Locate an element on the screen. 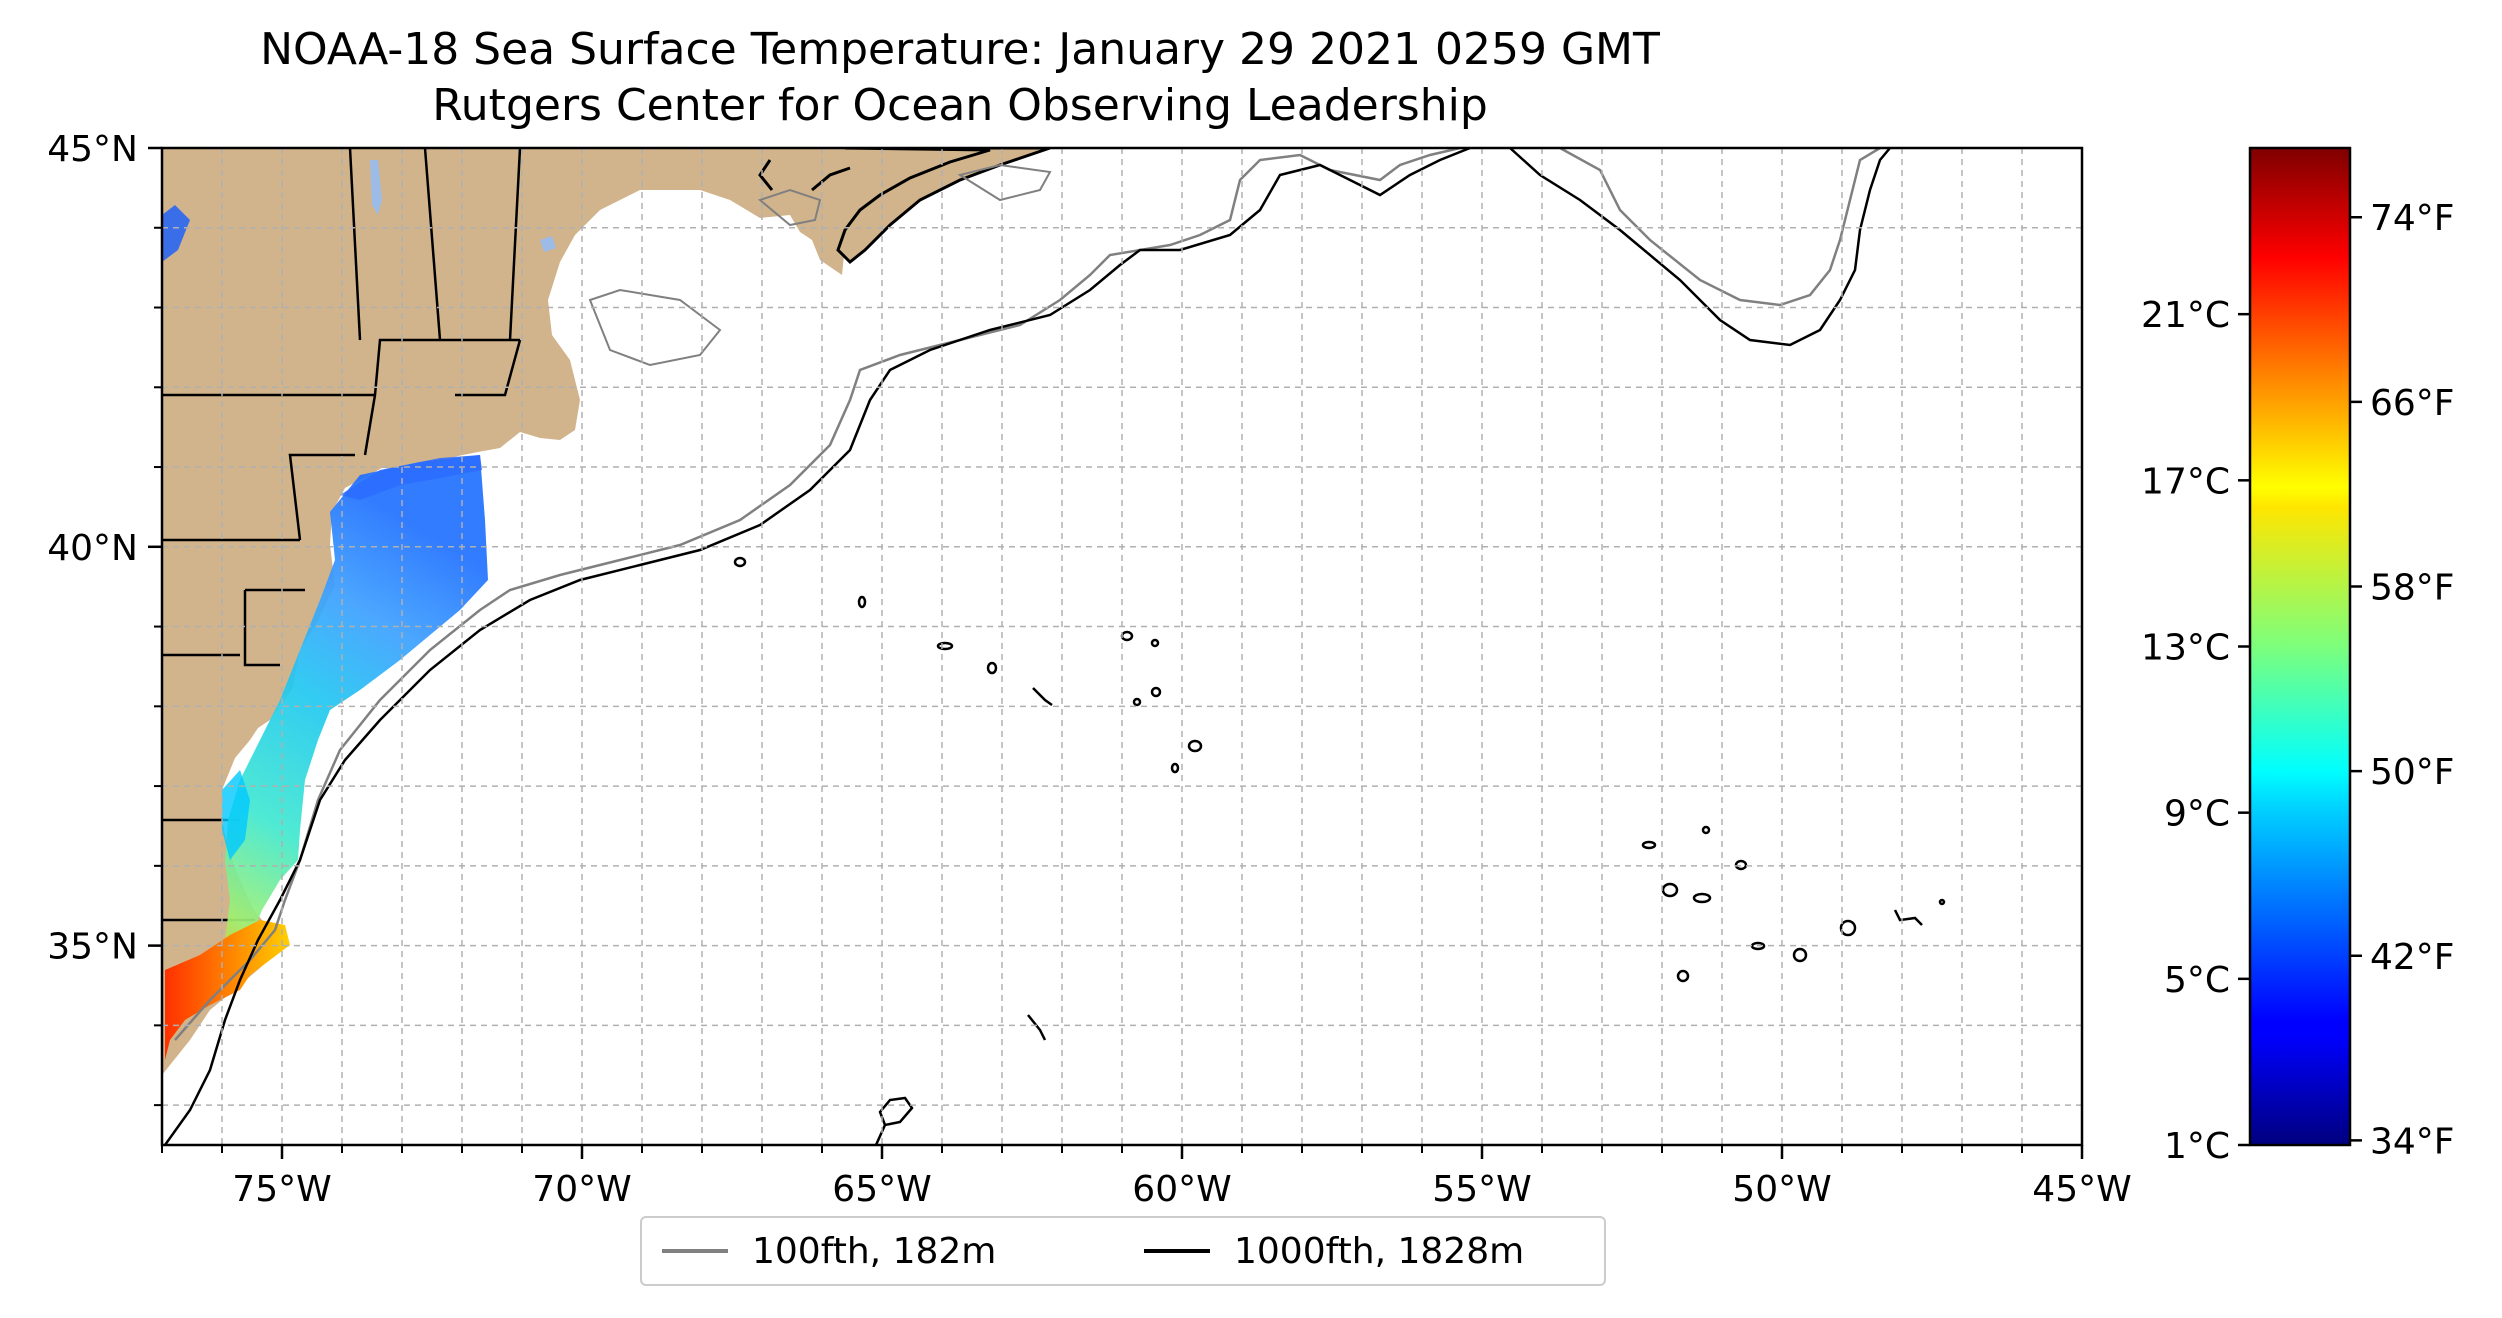 The height and width of the screenshot is (1318, 2502). x-axis: 75°W 70°W 65°W 60°W 55°W 50°W 45°W is located at coordinates (1146, 1177).